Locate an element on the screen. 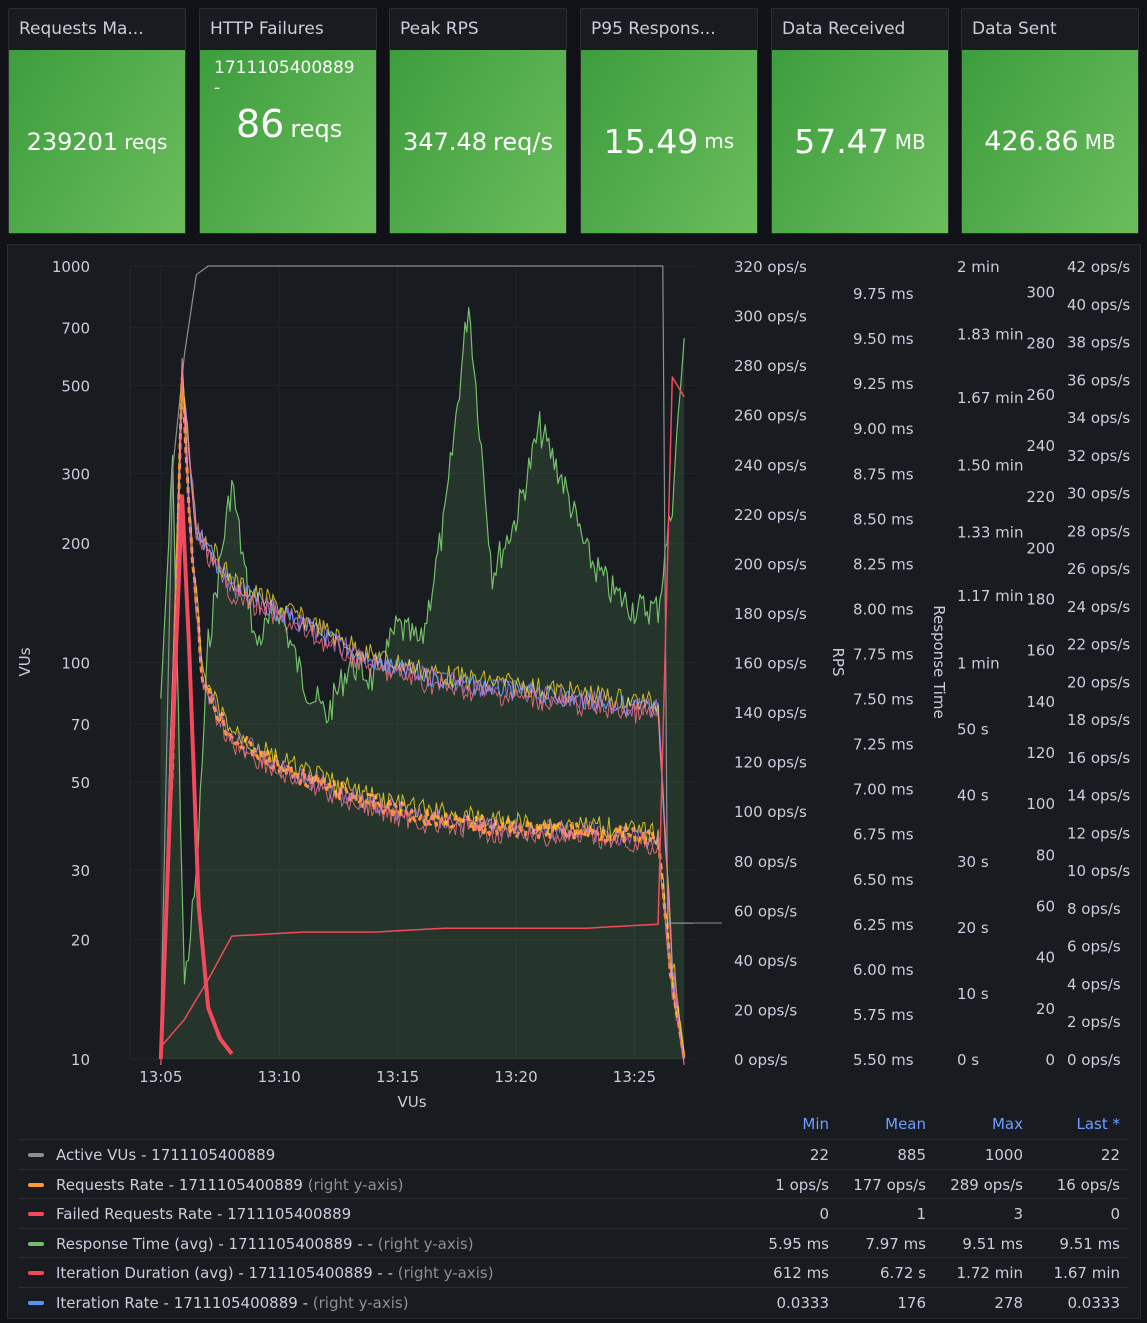  x-tick-label: 13:05 is located at coordinates (160, 1077).